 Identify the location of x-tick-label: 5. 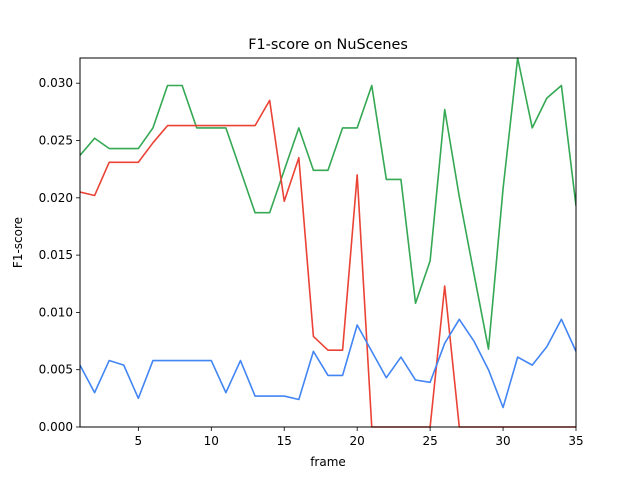
(139, 441).